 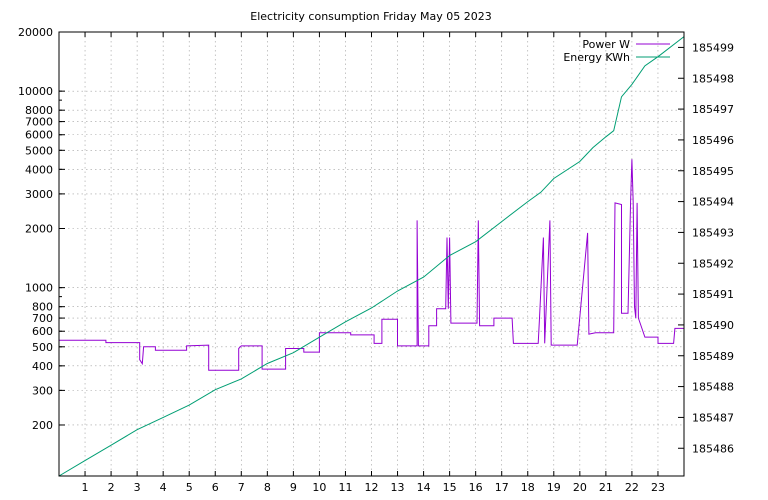 I want to click on y-left-tick-label: 500, so click(x=42, y=347).